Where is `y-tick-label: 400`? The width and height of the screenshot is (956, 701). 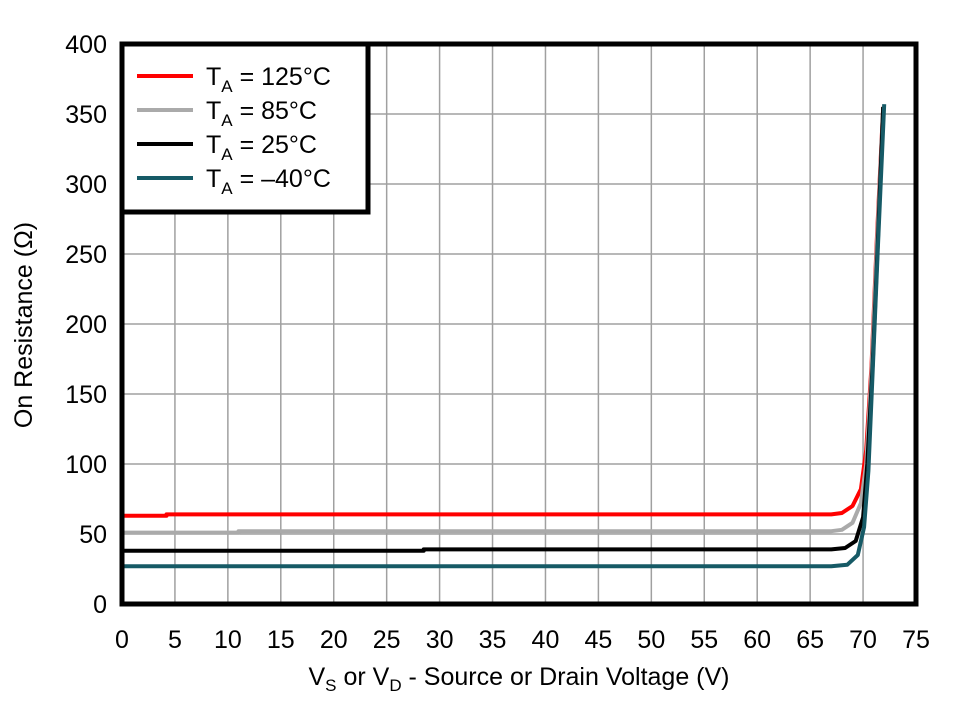
y-tick-label: 400 is located at coordinates (86, 45).